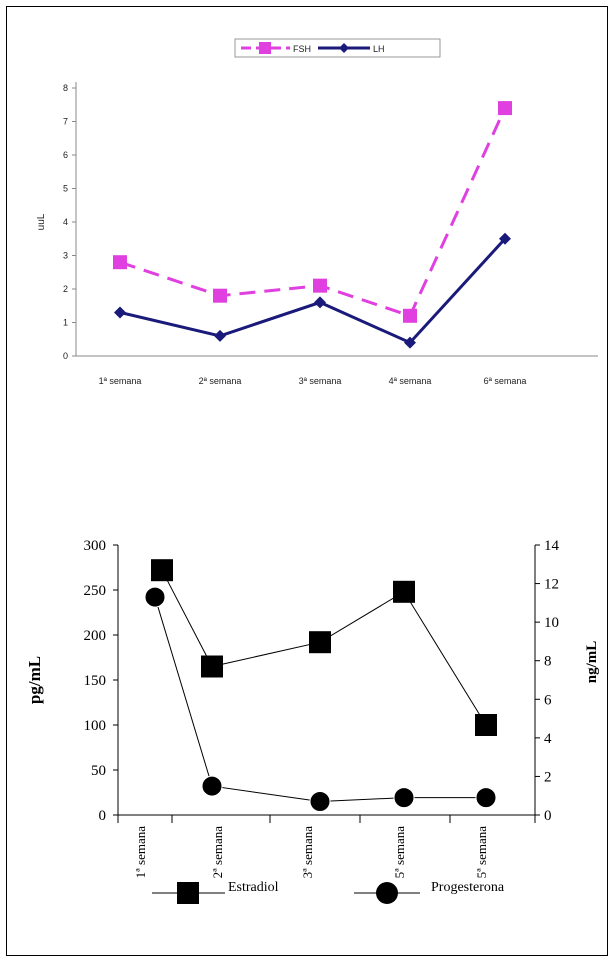 This screenshot has height=965, width=616. Describe the element at coordinates (548, 816) in the screenshot. I see `y-right-tick-label: 0` at that location.